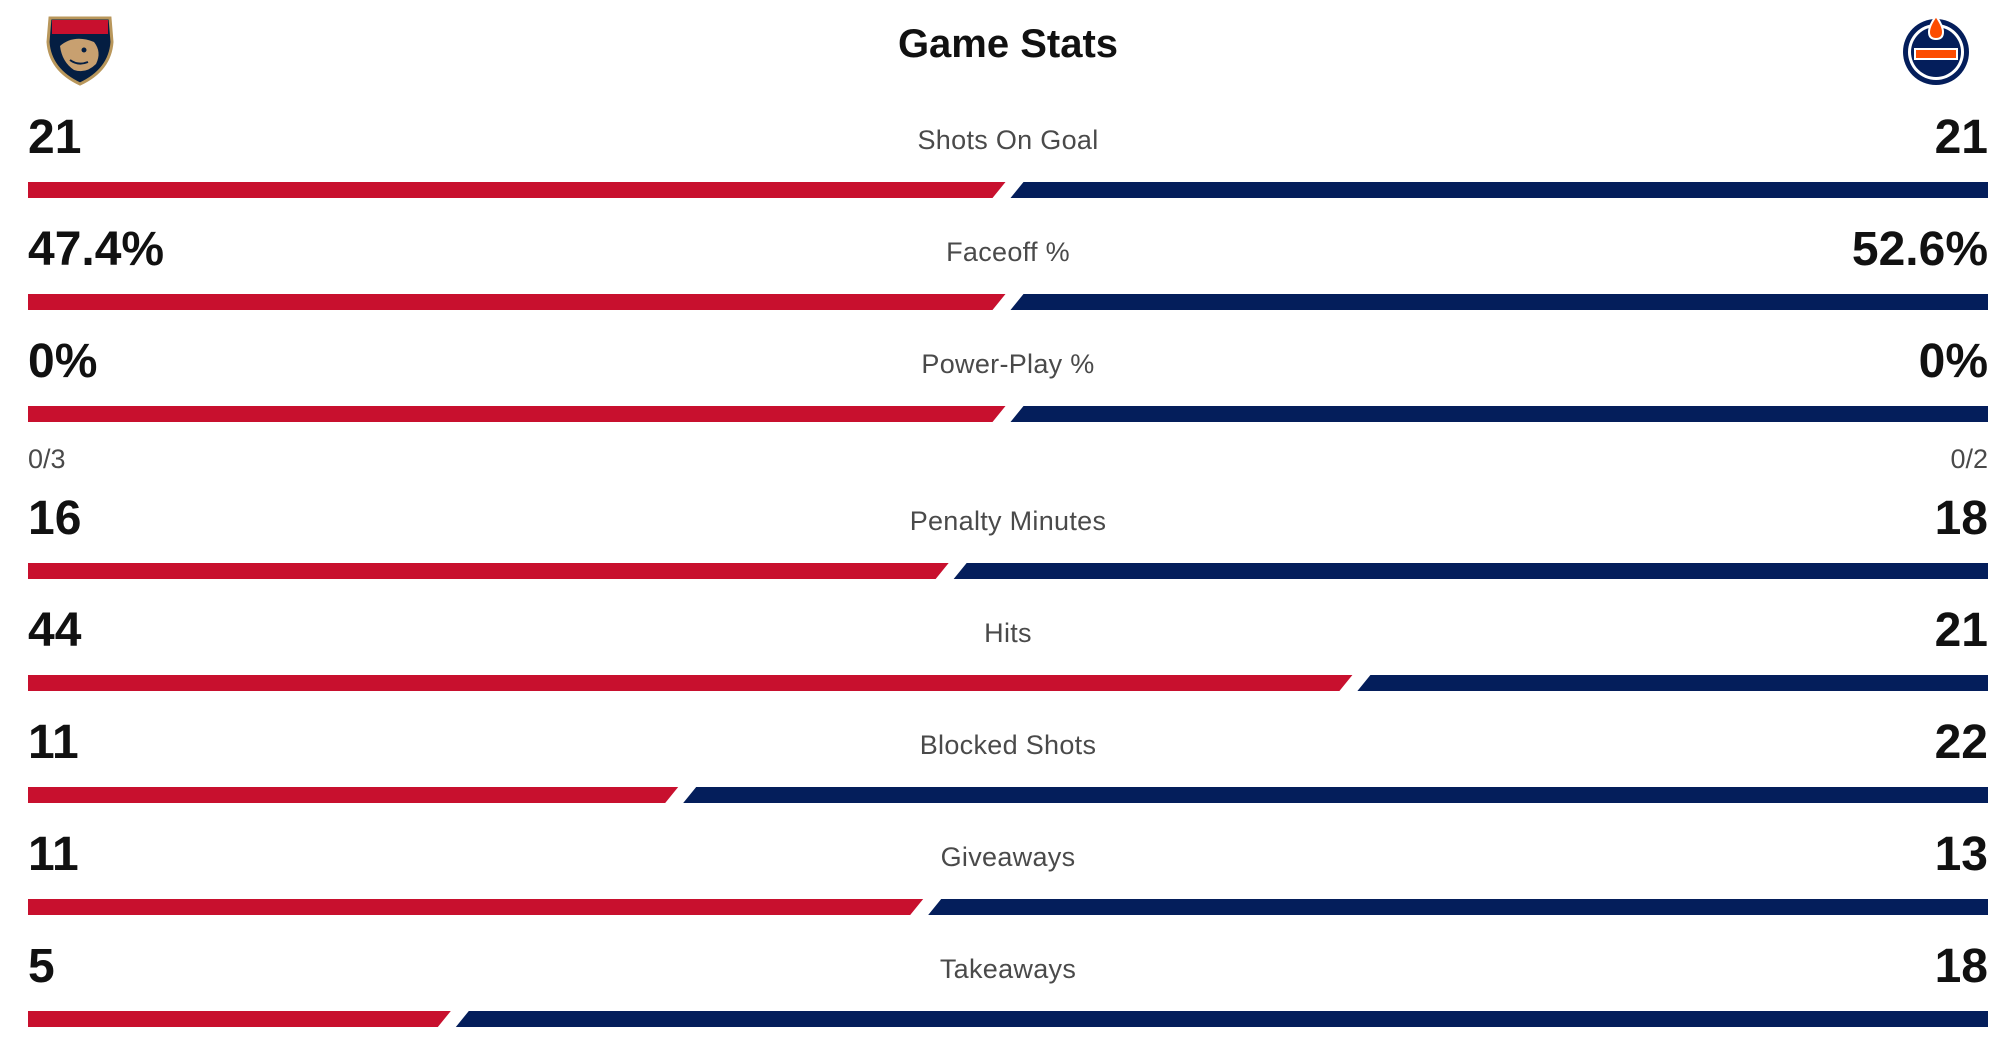 This screenshot has height=1041, width=2016. I want to click on stat-label: Takeaways, so click(1008, 969).